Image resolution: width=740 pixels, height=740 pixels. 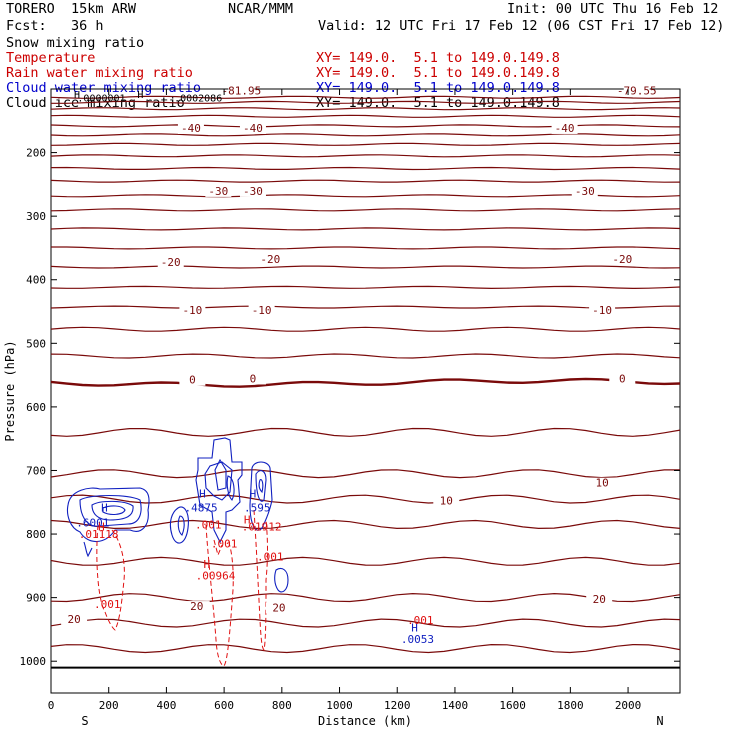 What do you see at coordinates (36, 153) in the screenshot?
I see `y-tick-label: 200` at bounding box center [36, 153].